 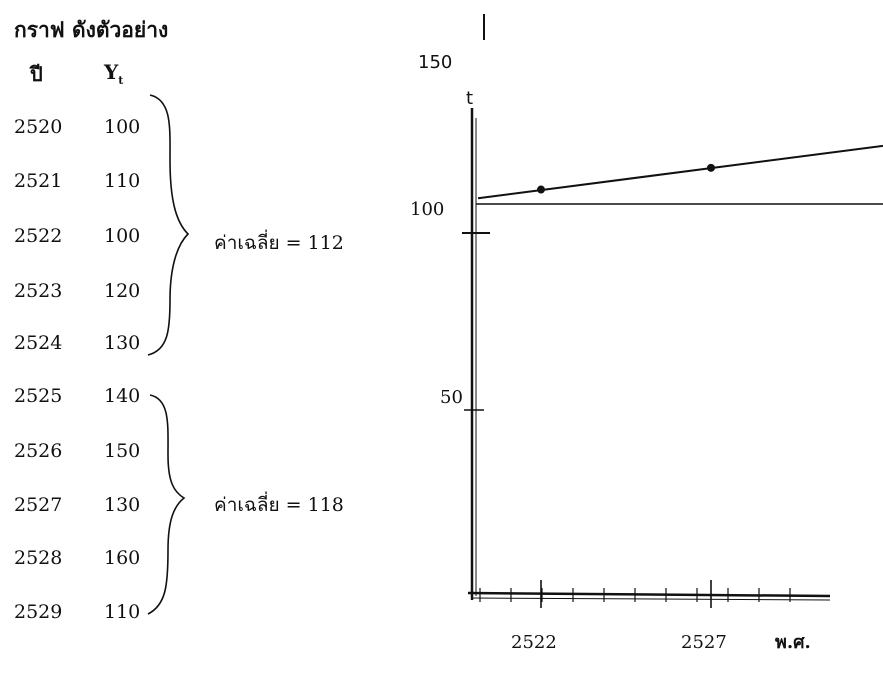 What do you see at coordinates (793, 642) in the screenshot?
I see `x-axis-label: พ.ศ.` at bounding box center [793, 642].